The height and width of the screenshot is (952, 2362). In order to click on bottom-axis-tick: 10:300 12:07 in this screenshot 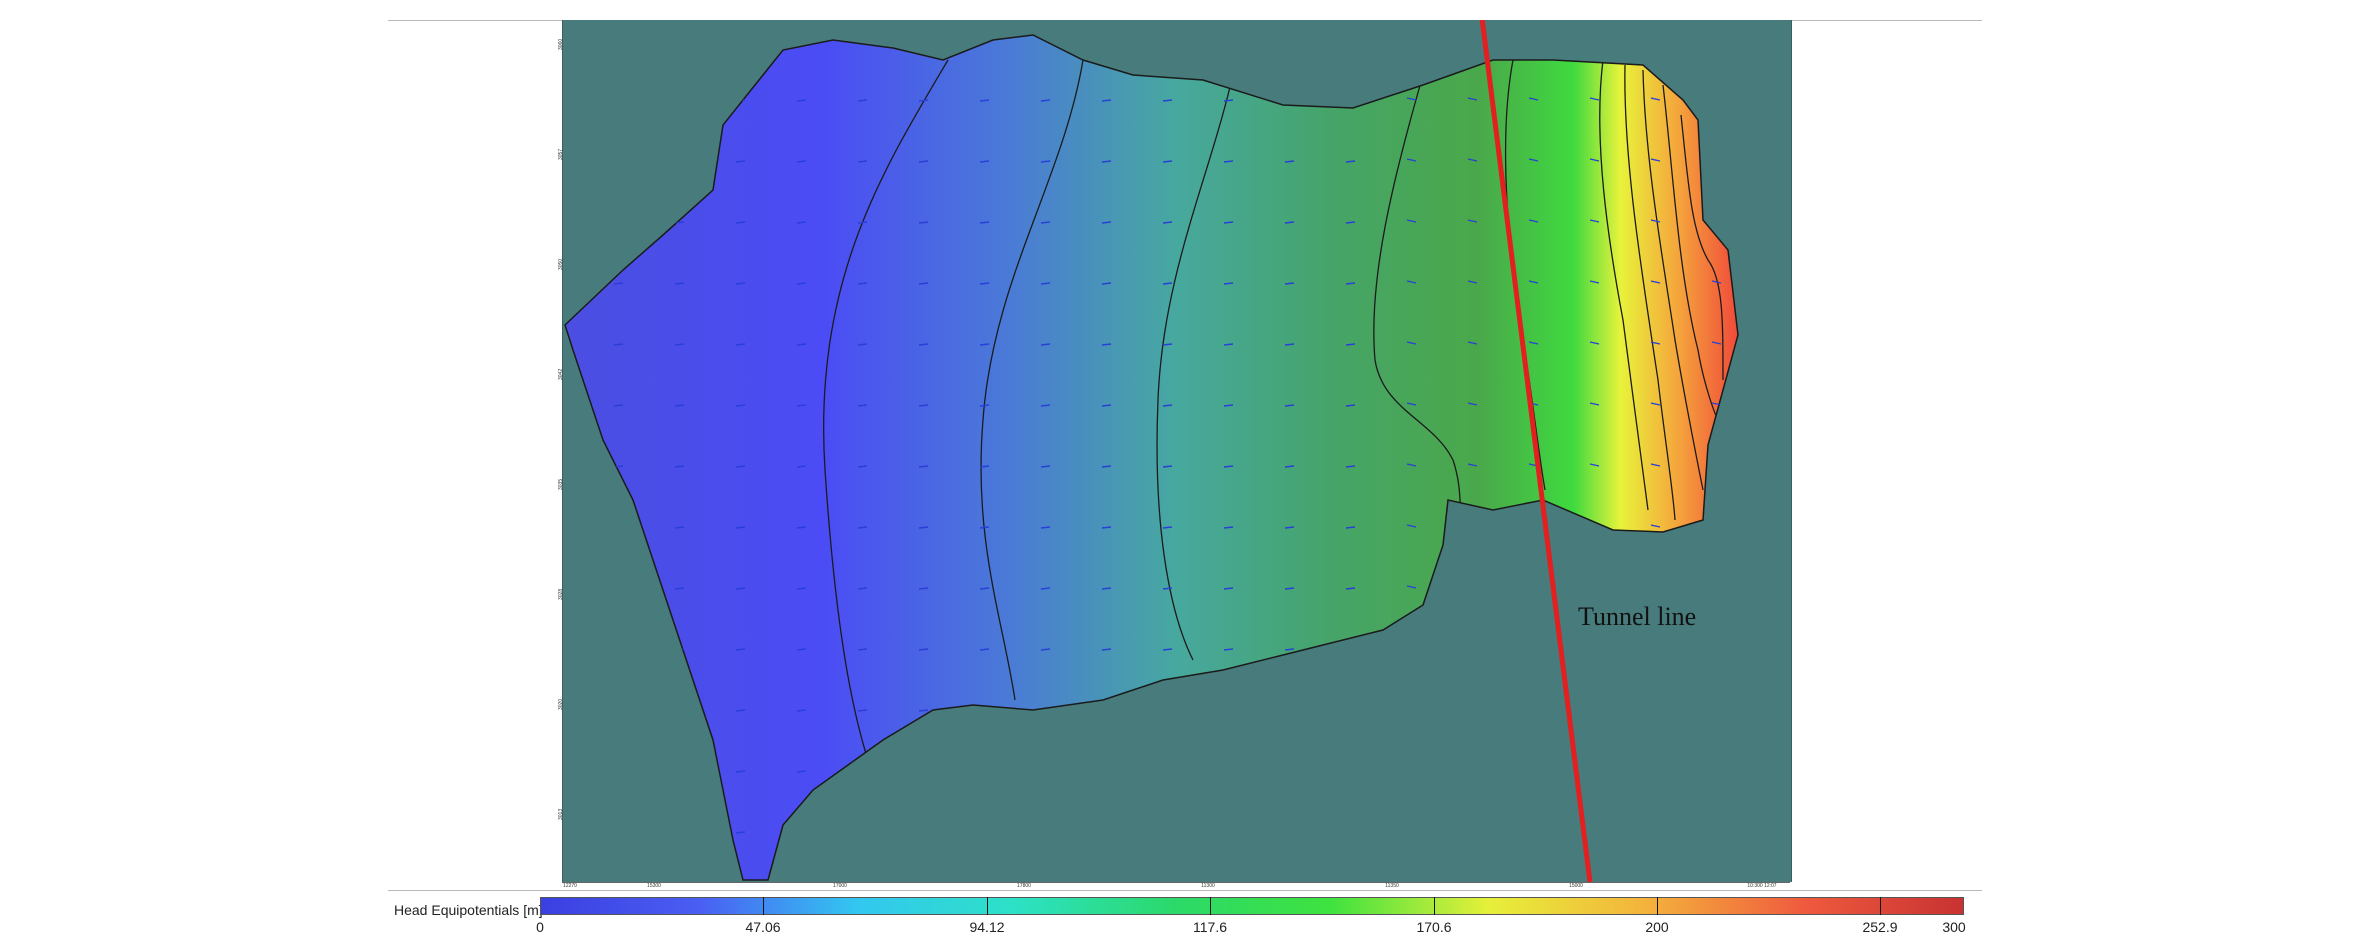, I will do `click(1762, 886)`.